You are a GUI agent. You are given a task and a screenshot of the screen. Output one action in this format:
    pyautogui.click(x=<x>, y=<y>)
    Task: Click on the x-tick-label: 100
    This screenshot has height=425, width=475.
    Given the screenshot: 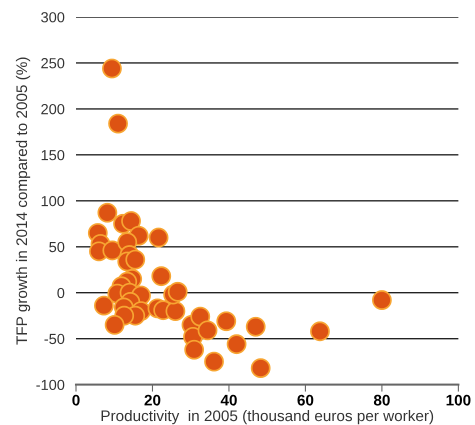 What is the action you would take?
    pyautogui.click(x=458, y=400)
    